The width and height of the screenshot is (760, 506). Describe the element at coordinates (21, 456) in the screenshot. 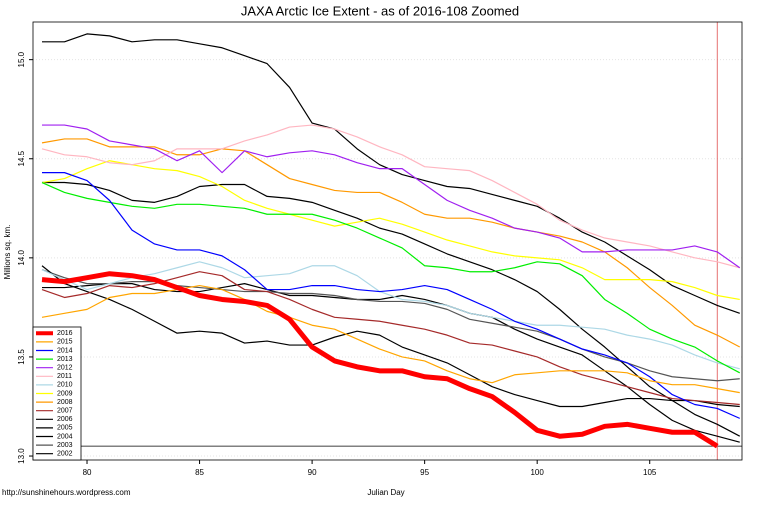

I see `y-tick-label: 13.0` at that location.